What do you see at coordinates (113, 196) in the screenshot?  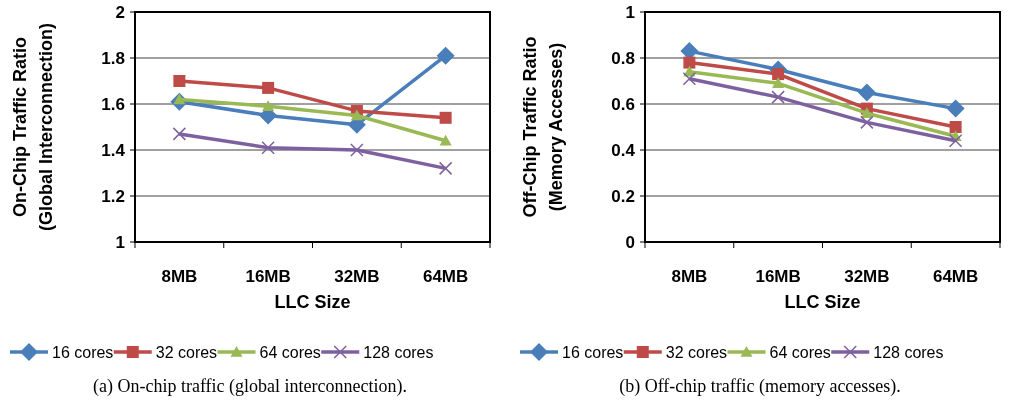 I see `y-tick-label: 1.2` at bounding box center [113, 196].